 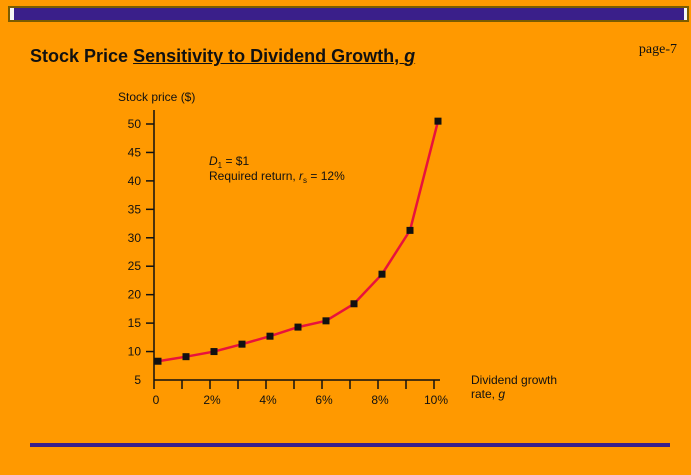 I want to click on page-number: page-7, so click(x=657, y=49).